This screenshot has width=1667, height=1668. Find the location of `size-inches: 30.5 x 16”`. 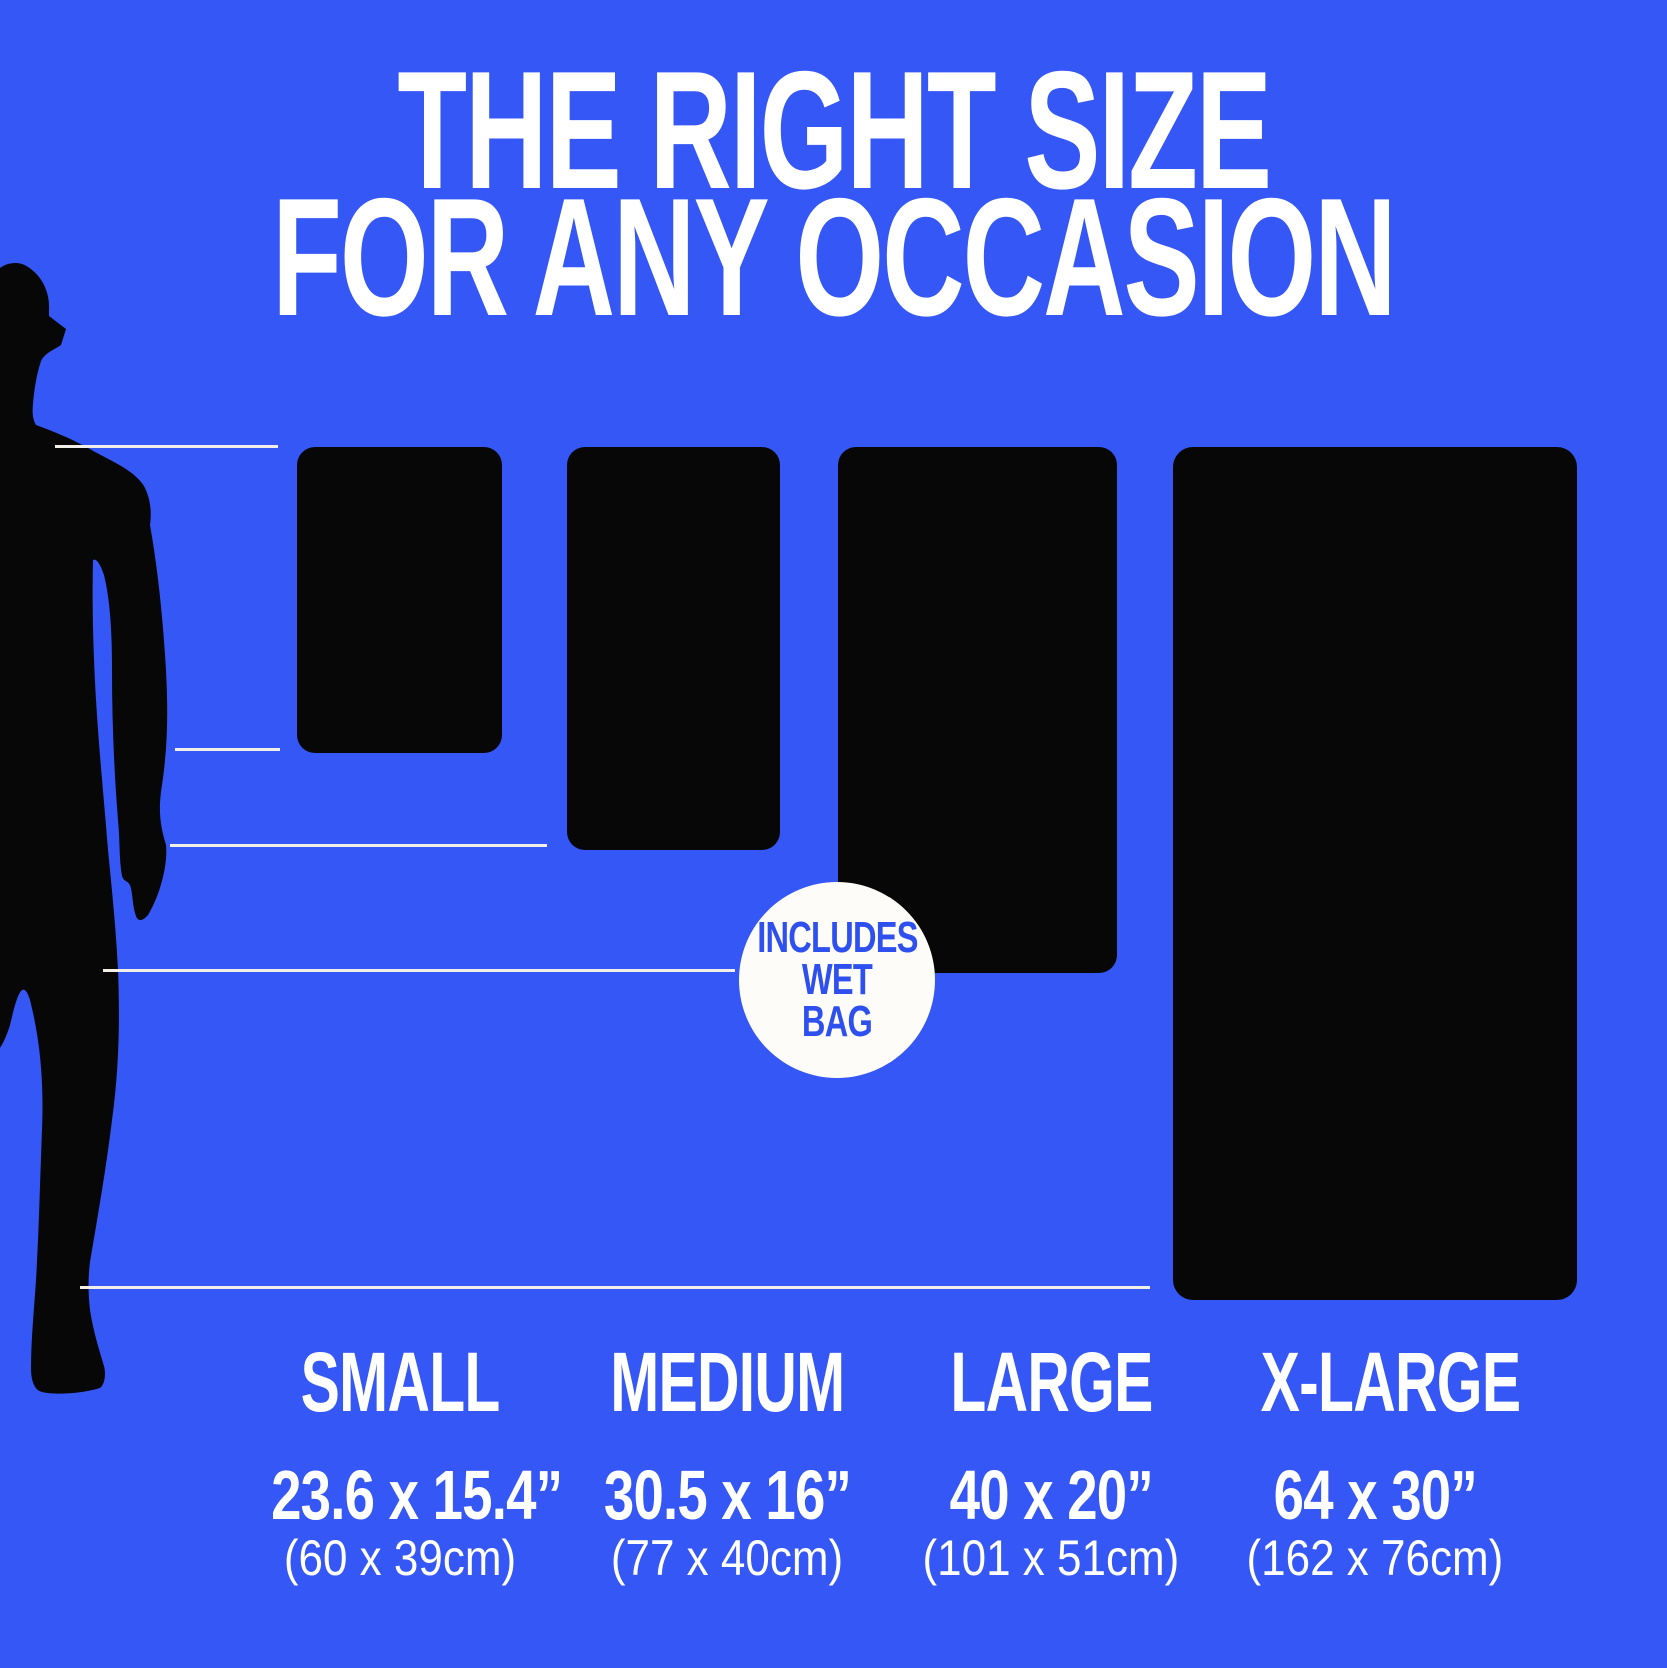

size-inches: 30.5 x 16” is located at coordinates (727, 1495).